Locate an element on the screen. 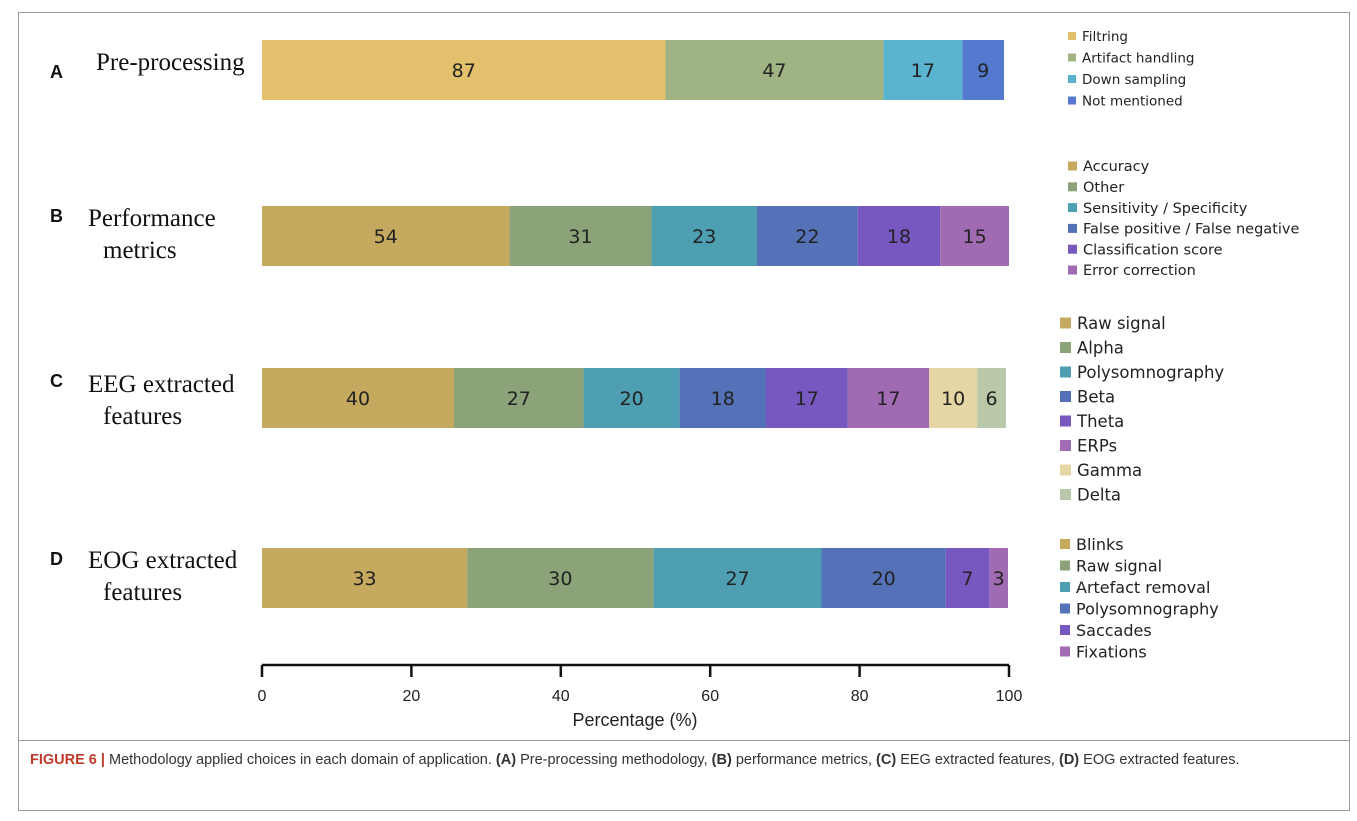 Image resolution: width=1357 pixels, height=821 pixels. bar-segment-delta is located at coordinates (991, 398).